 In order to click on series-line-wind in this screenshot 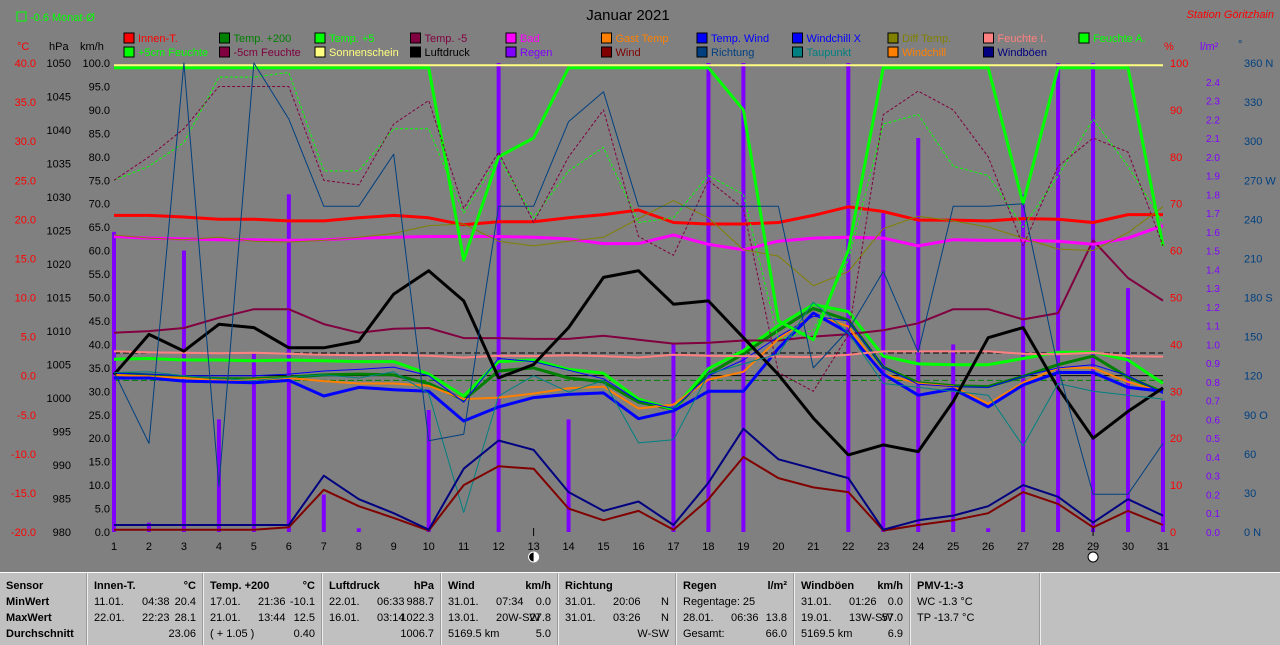, I will do `click(639, 494)`.